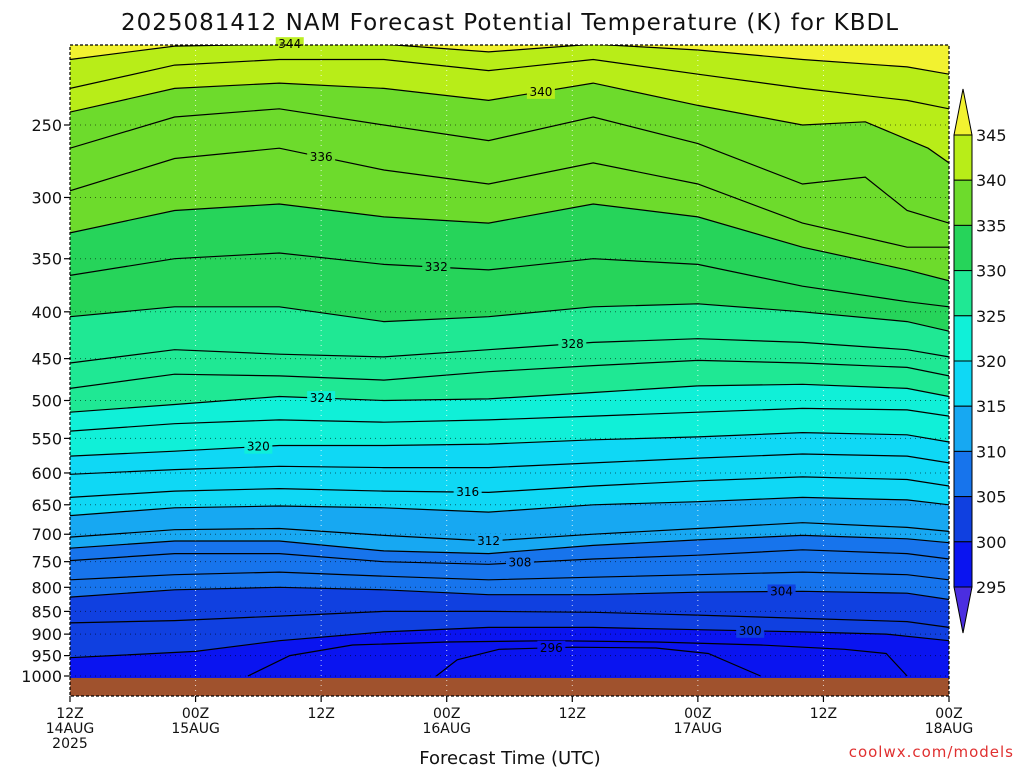 The width and height of the screenshot is (1024, 768). I want to click on colorbar-tick-325: 325, so click(991, 316).